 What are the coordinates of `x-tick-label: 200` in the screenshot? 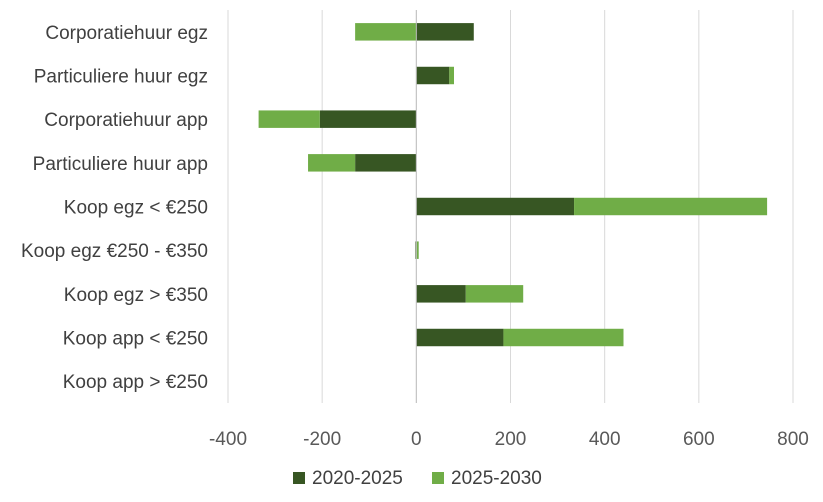 It's located at (511, 439).